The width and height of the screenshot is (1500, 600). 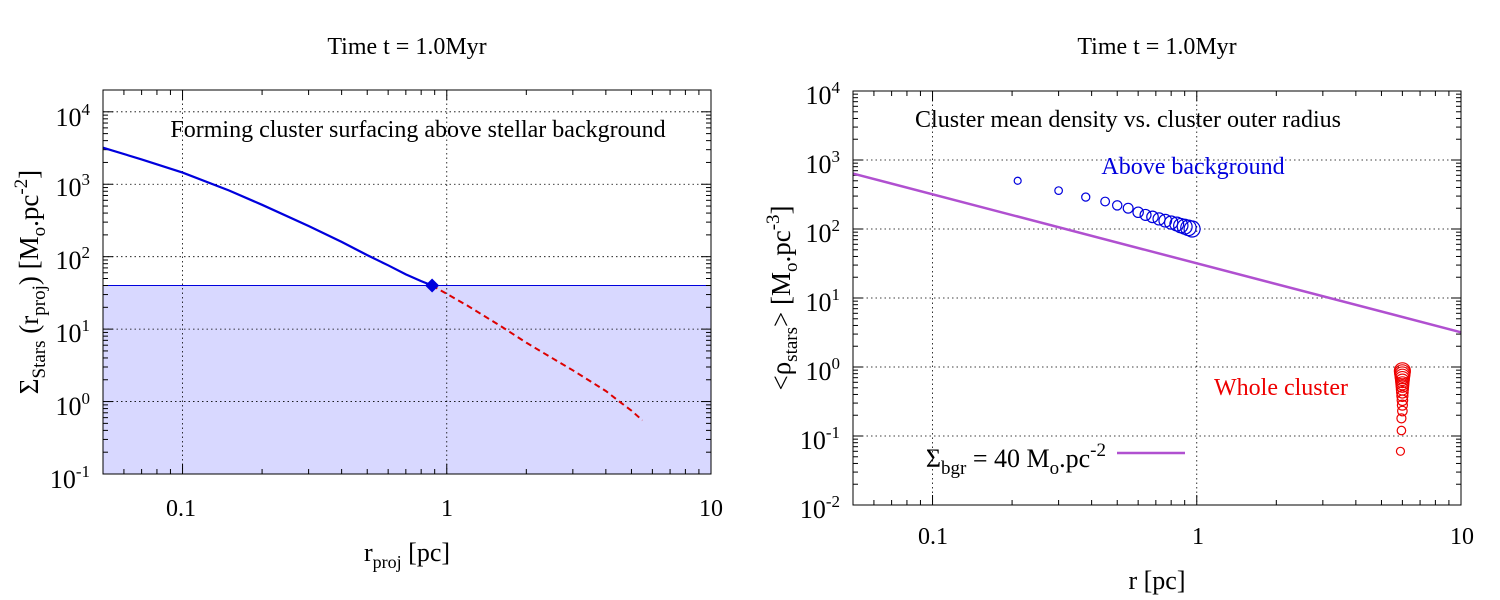 What do you see at coordinates (782, 297) in the screenshot?
I see `right-y-axis-label: <ρstars> [Mo.pc-3]` at bounding box center [782, 297].